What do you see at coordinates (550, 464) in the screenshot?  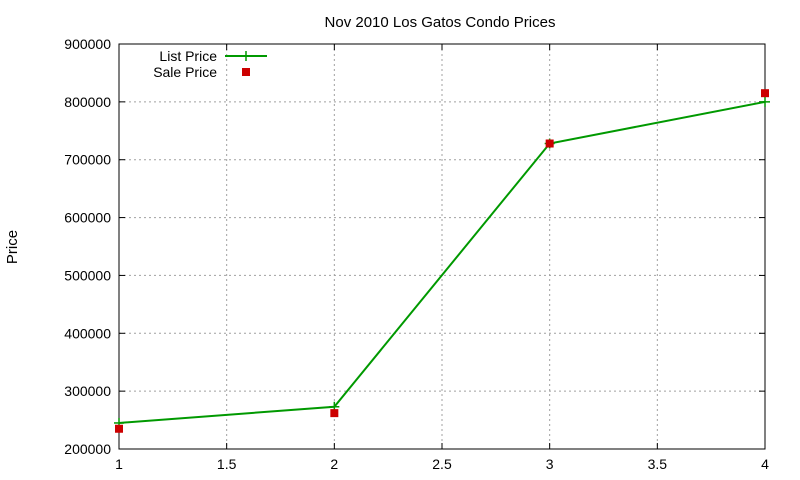 I see `x-tick-label: 3` at bounding box center [550, 464].